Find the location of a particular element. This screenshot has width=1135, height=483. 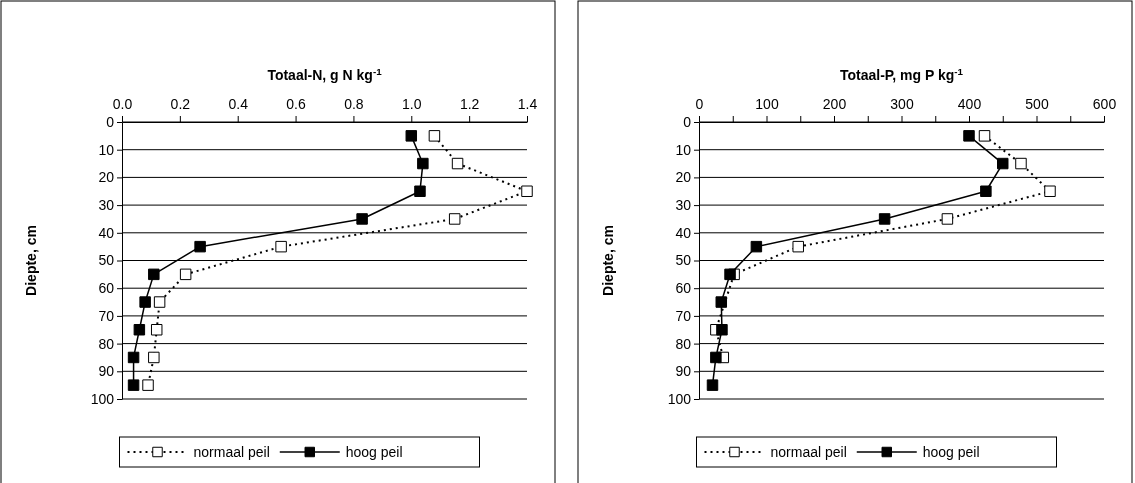

x-axis-title: Totaal-N, g N kg$^{-1}$ is located at coordinates (325, 74).